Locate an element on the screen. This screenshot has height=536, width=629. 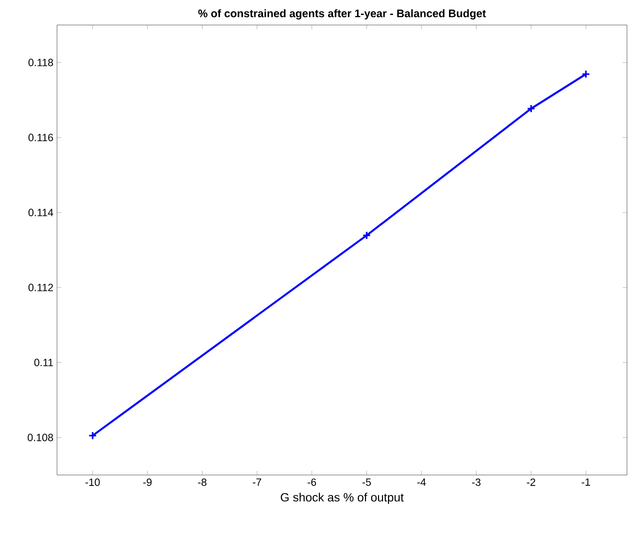
y-tick-label: 0.11 is located at coordinates (43, 362).